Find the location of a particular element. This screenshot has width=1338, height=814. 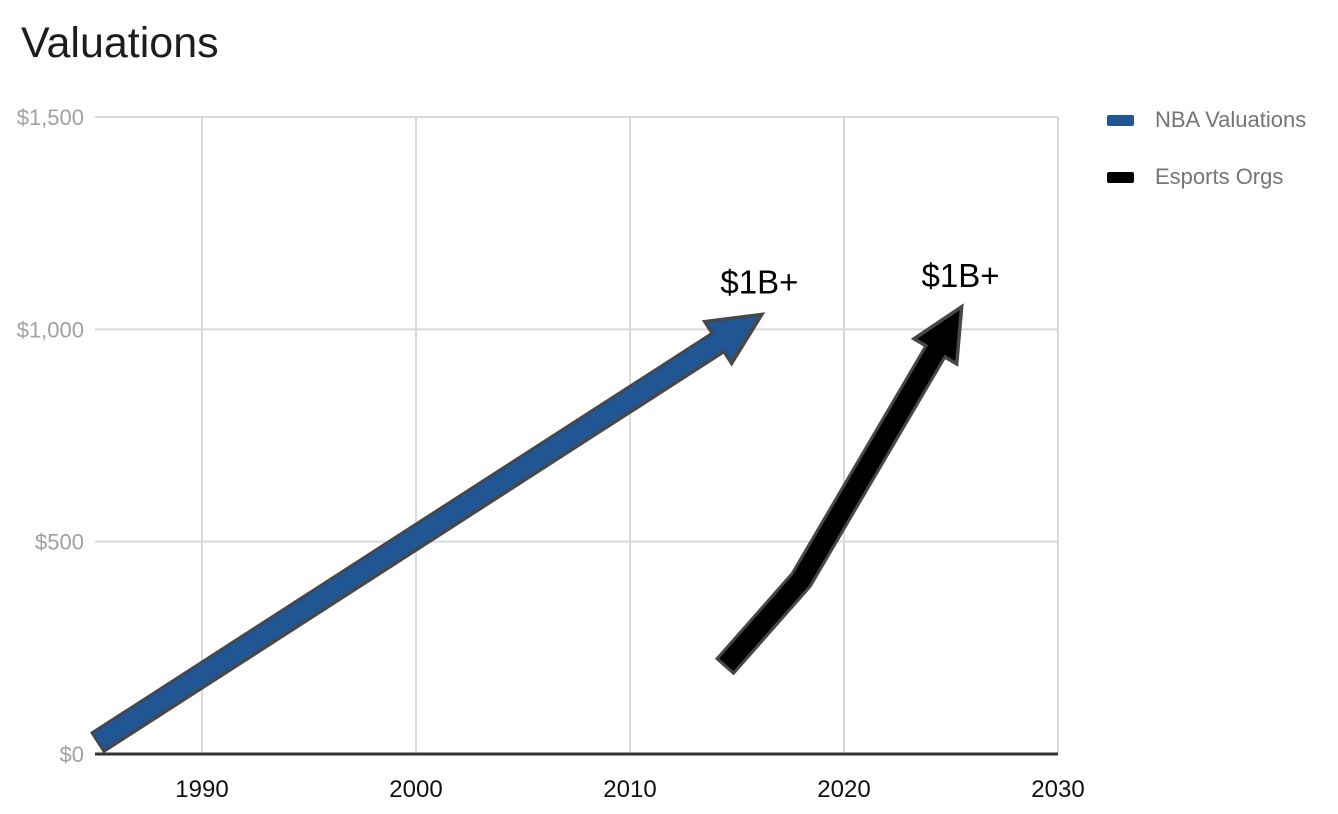

annotation-nba-valuations: $1B+ is located at coordinates (759, 282).